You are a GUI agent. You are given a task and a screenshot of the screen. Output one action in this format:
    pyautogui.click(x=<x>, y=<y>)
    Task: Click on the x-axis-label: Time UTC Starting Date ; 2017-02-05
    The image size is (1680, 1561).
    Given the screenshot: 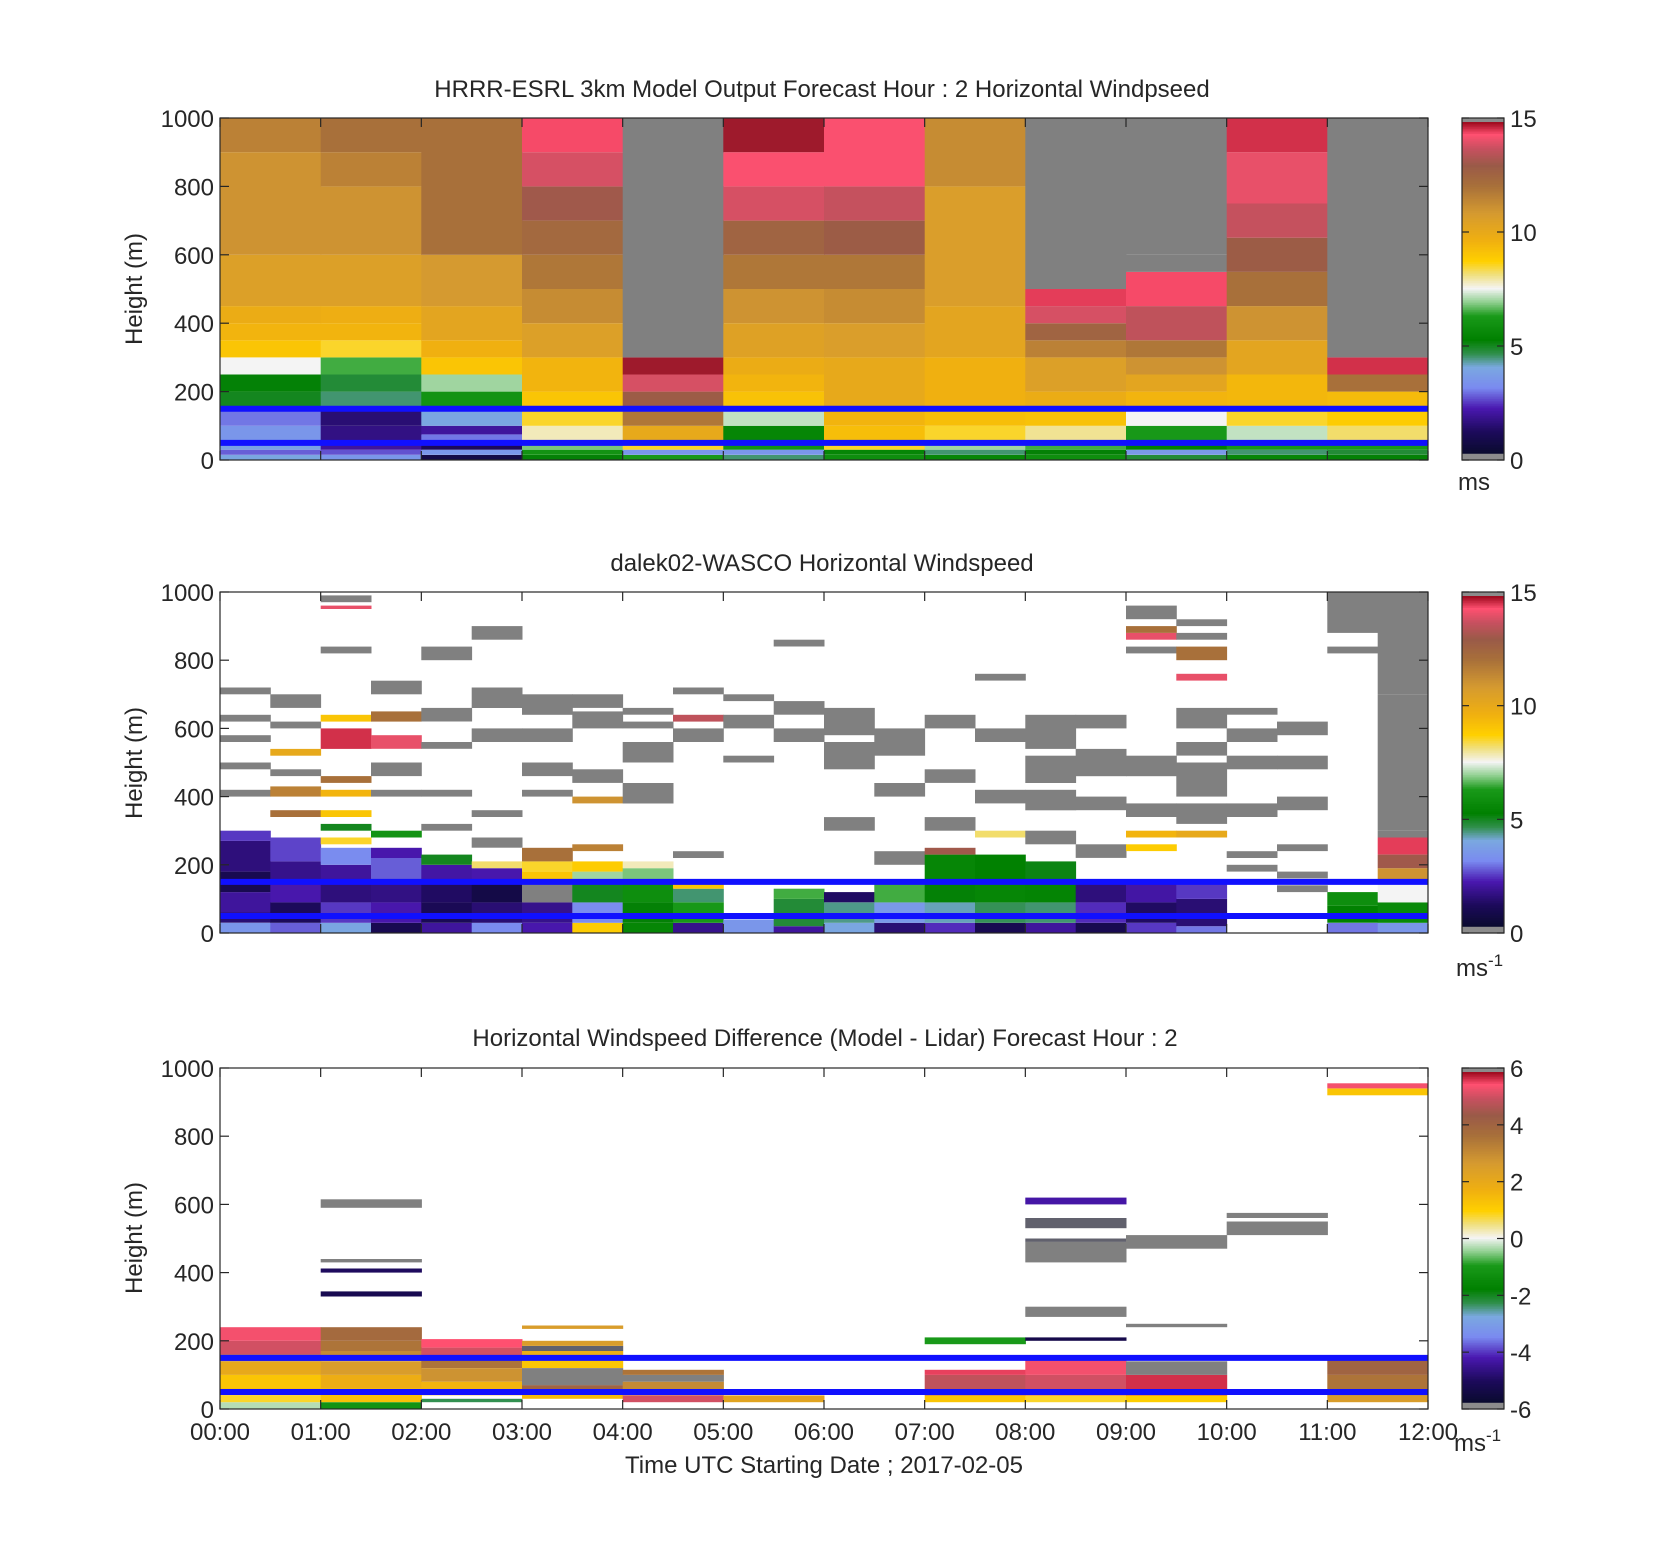 What is the action you would take?
    pyautogui.click(x=824, y=1465)
    